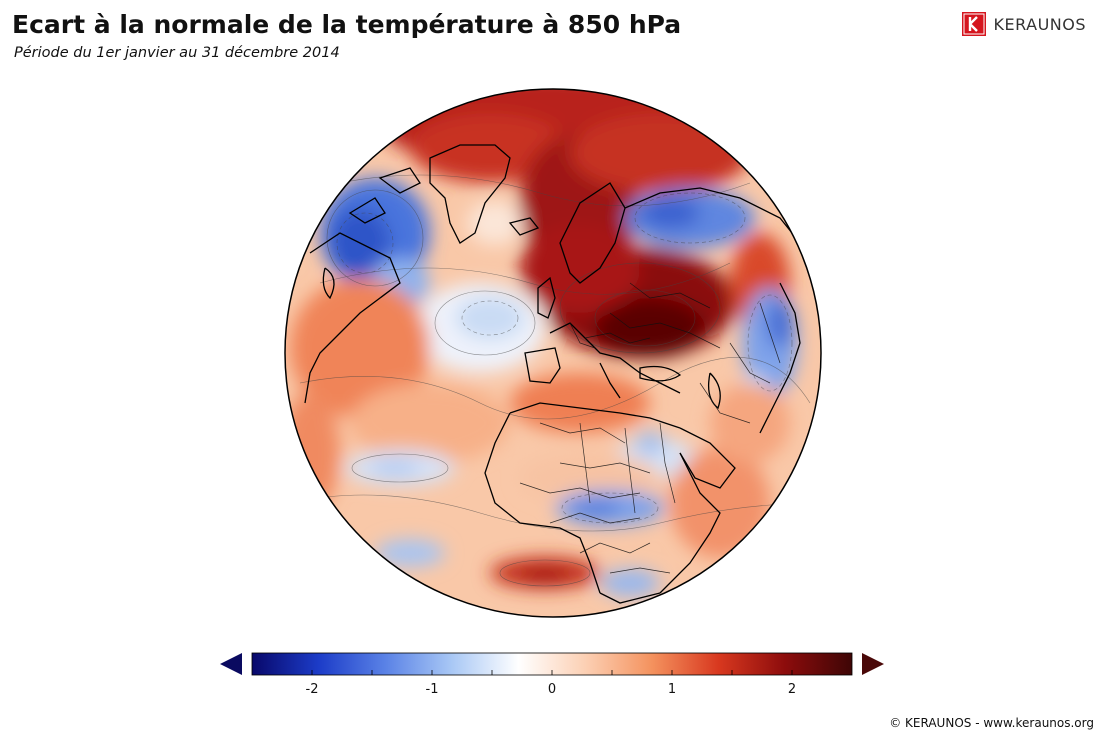  I want to click on colorbar-tick-label: -2, so click(312, 689).